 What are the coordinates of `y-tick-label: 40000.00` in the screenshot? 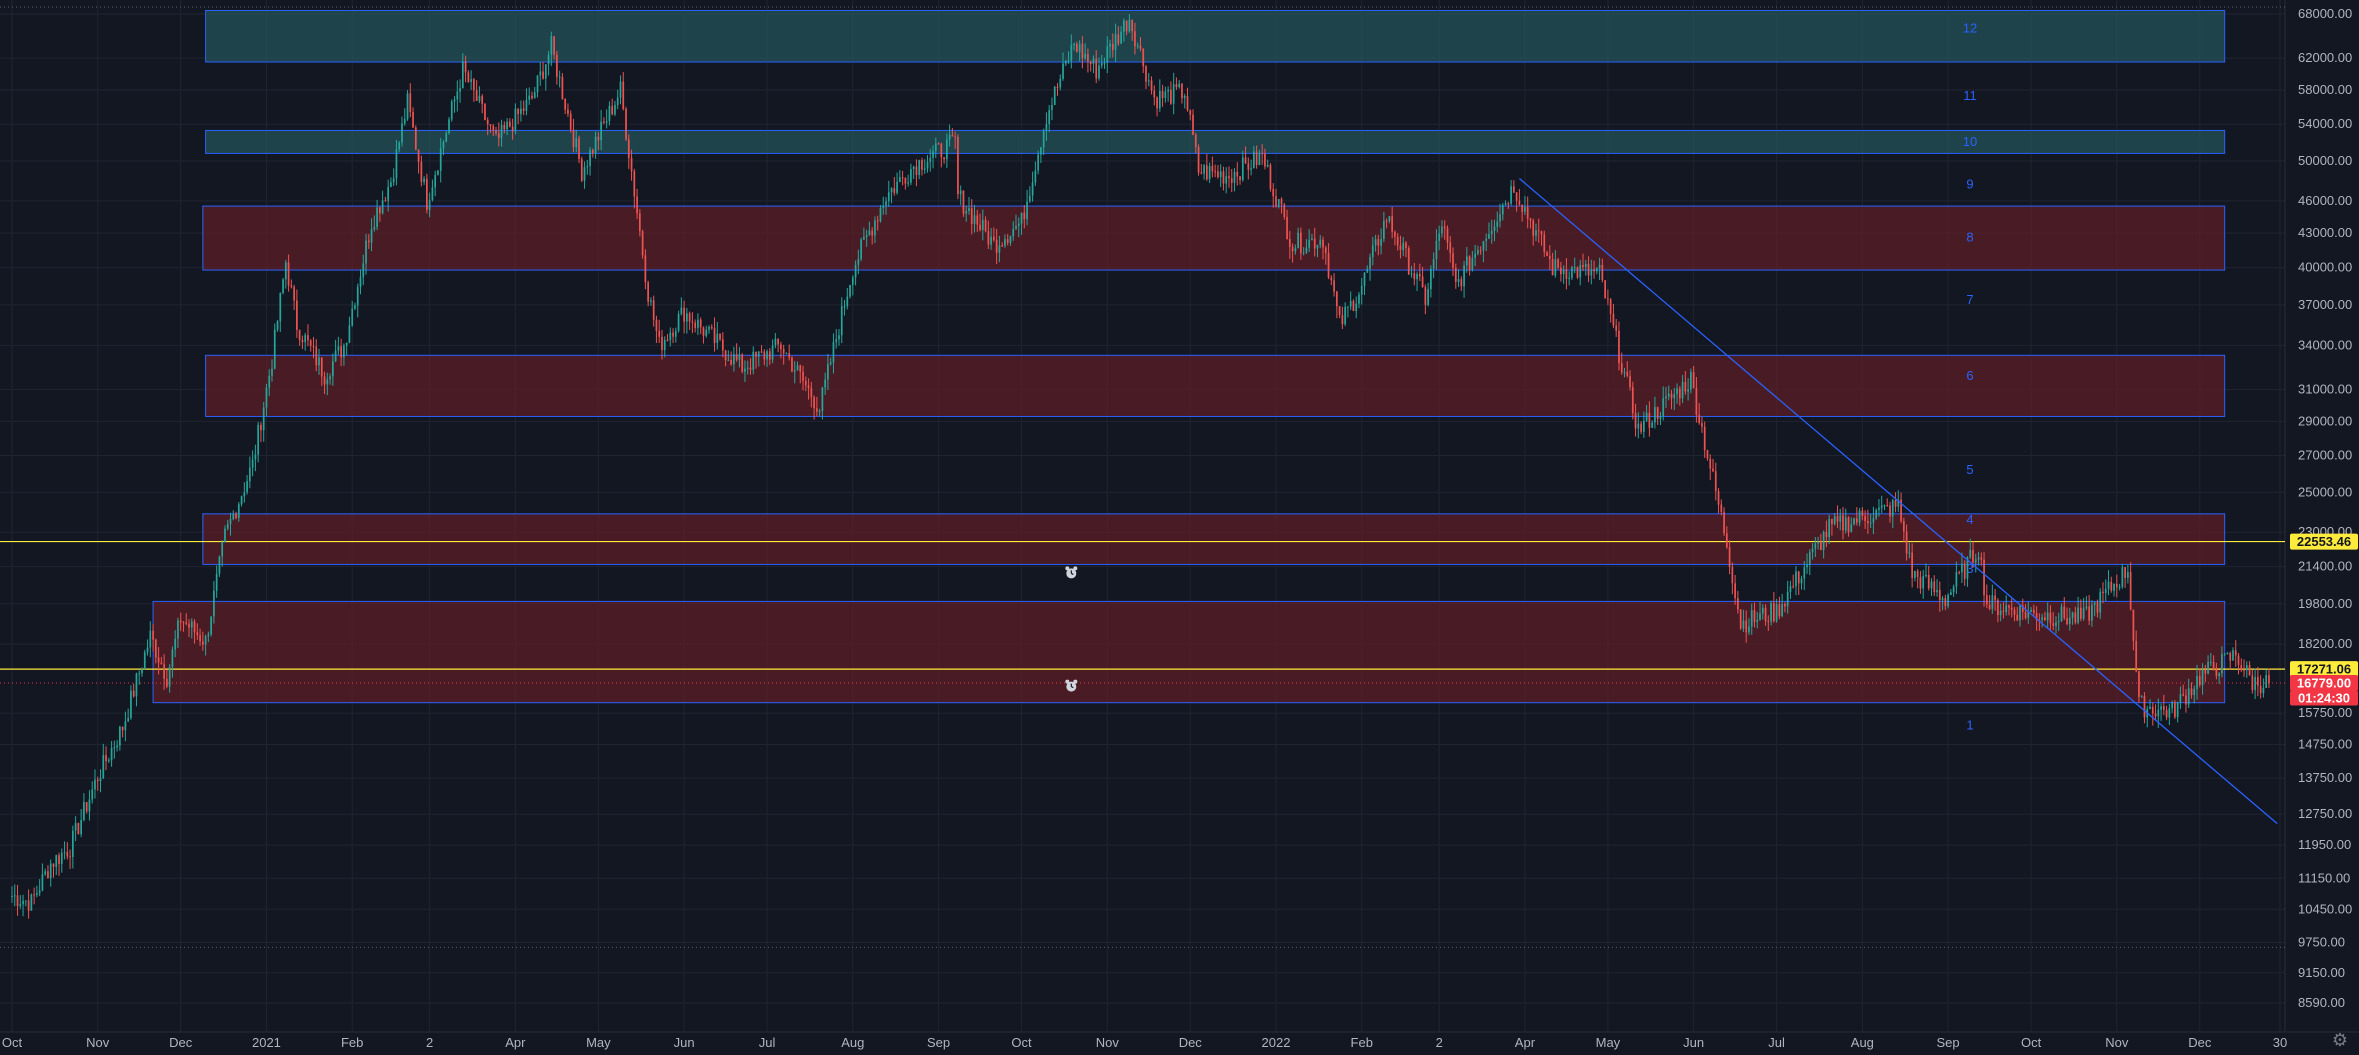 It's located at (2325, 267).